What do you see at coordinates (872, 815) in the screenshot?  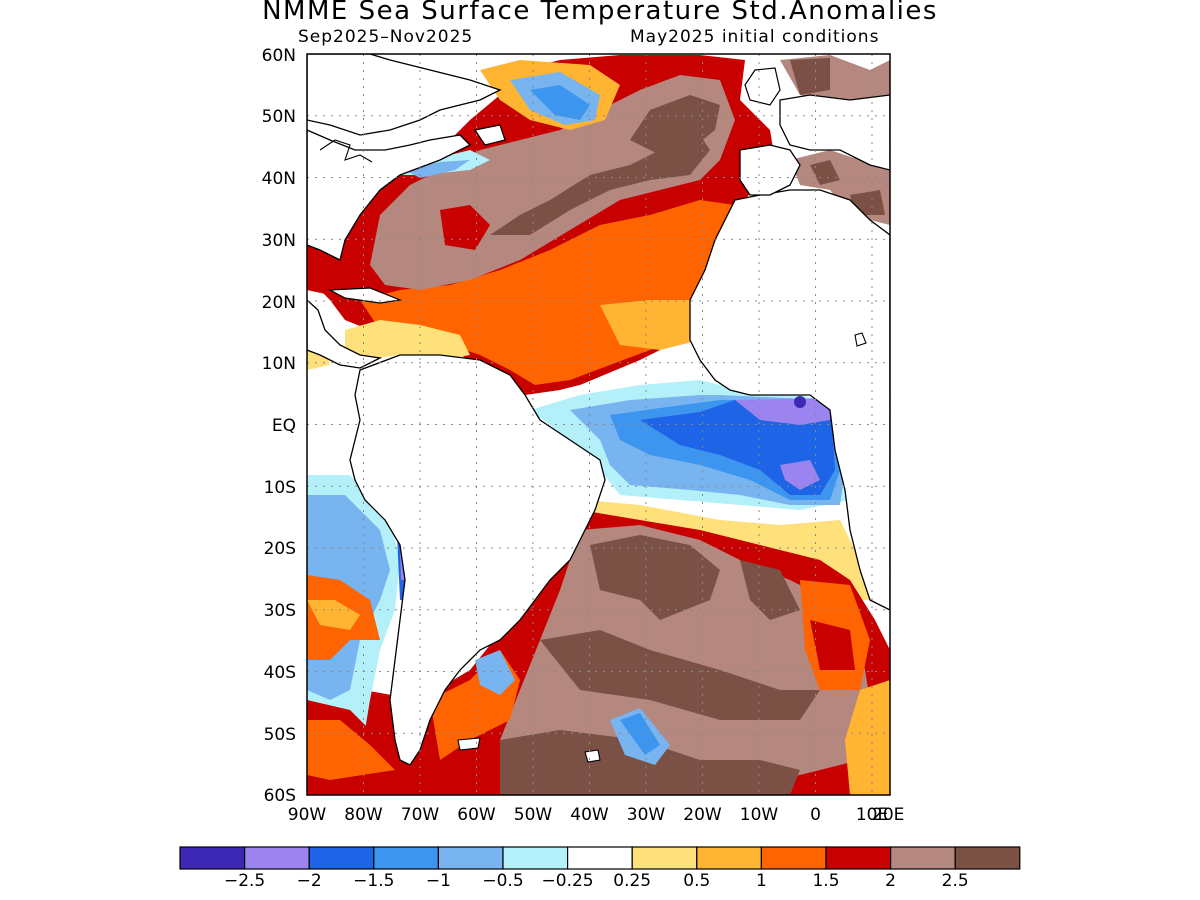 I see `lon-tick-10e: 10E` at bounding box center [872, 815].